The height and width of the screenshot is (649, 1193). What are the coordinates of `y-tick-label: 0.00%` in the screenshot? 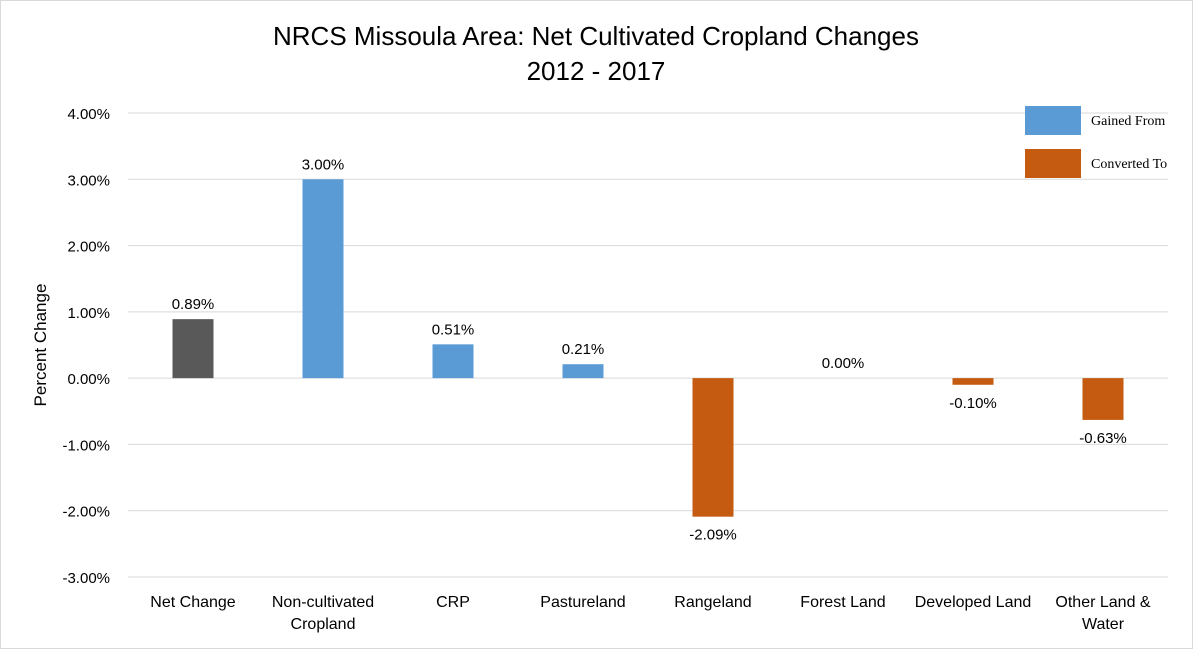 It's located at (88, 379).